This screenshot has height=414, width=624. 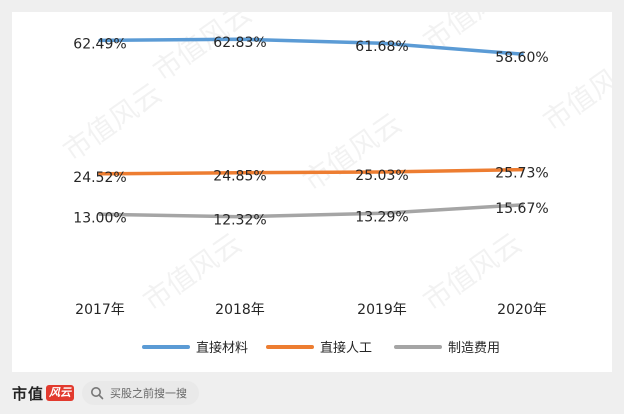 I want to click on data-label: 25.73%, so click(x=521, y=174).